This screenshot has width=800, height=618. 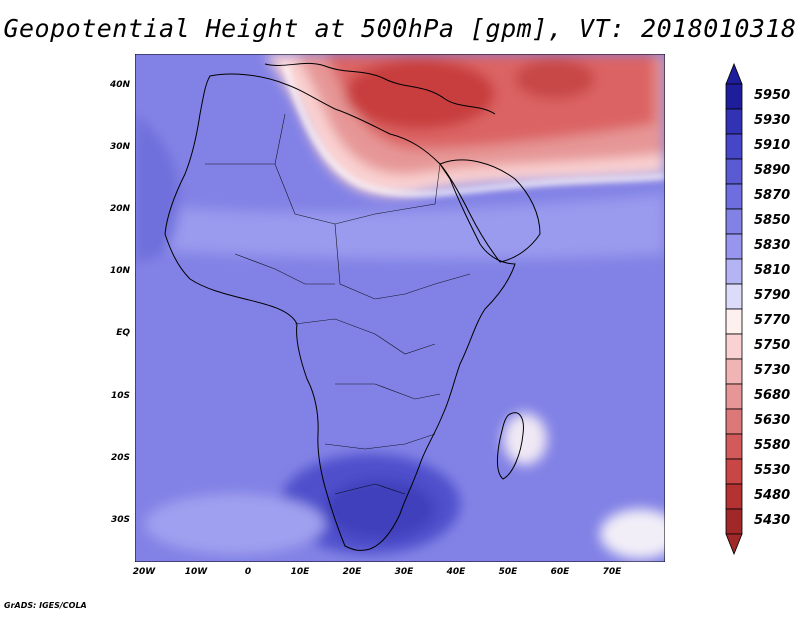 What do you see at coordinates (119, 271) in the screenshot?
I see `lat-label: 10N` at bounding box center [119, 271].